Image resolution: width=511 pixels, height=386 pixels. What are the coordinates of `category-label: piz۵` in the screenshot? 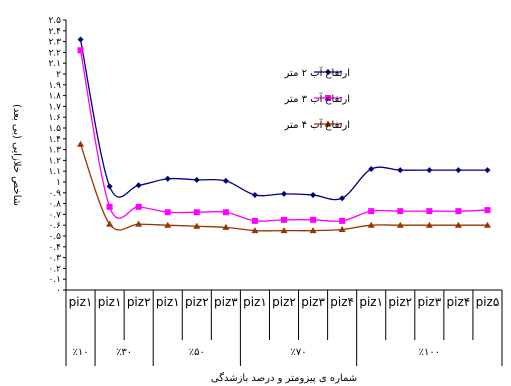 It's located at (488, 302).